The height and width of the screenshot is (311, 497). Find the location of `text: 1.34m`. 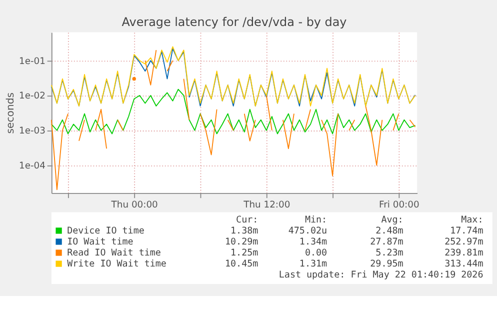

text: 1.34m is located at coordinates (313, 242).